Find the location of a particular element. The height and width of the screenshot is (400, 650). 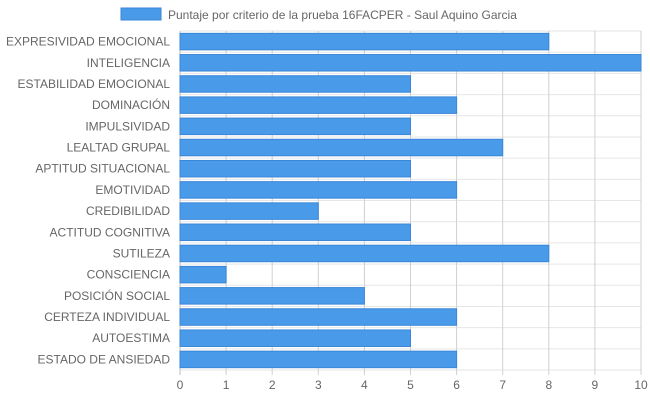

y-tick-label: LEALTAD GRUPAL is located at coordinates (119, 148).